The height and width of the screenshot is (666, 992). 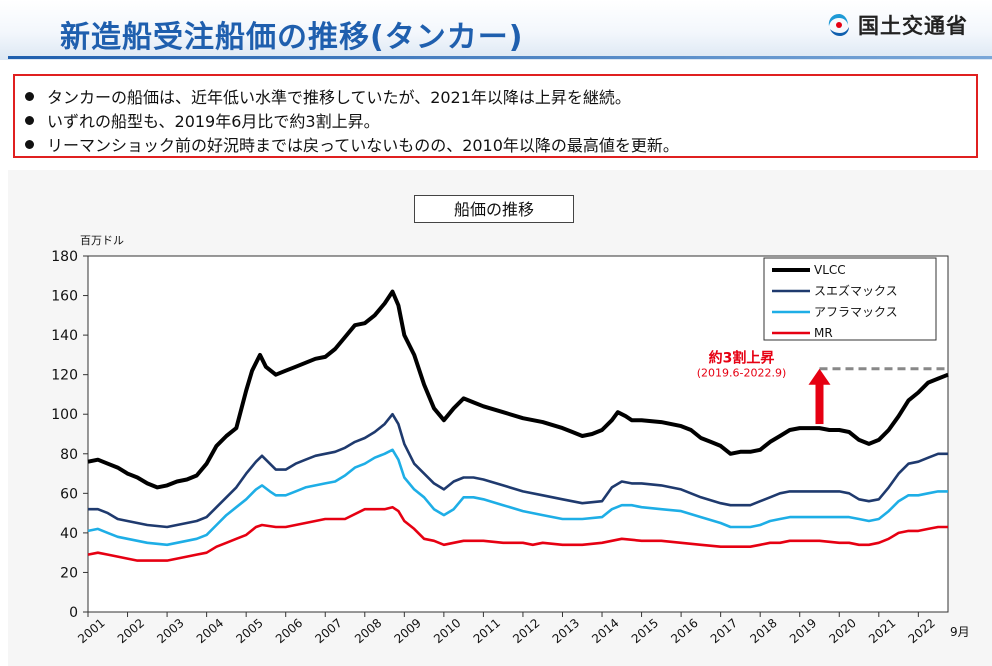 I want to click on x-tick-label: 2013, so click(x=566, y=631).